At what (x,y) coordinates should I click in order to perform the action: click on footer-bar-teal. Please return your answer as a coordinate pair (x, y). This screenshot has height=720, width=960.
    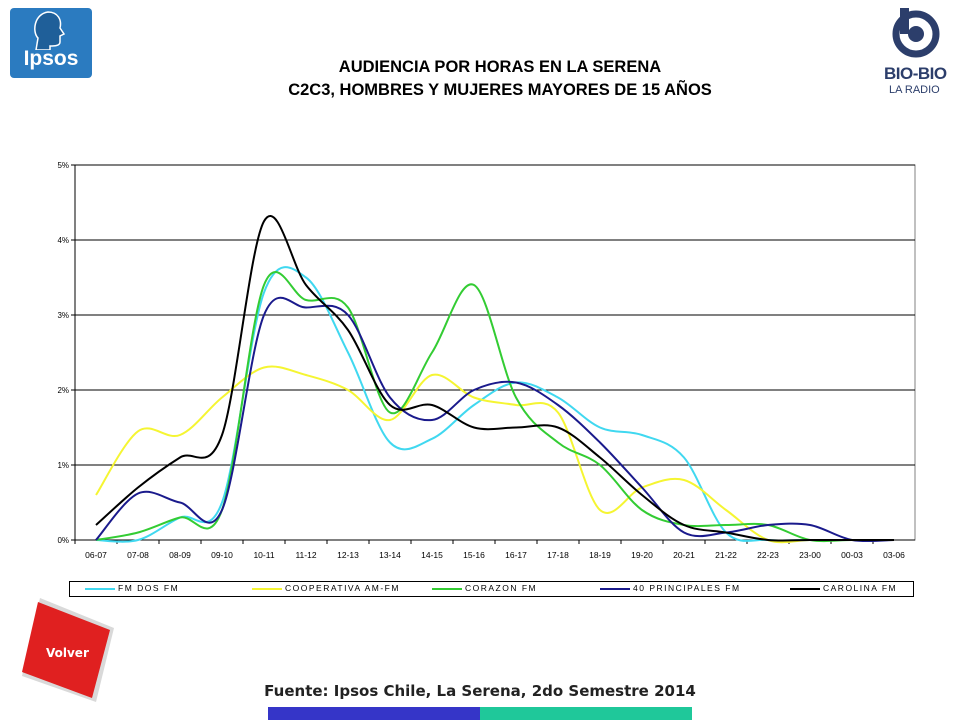
    Looking at the image, I should click on (586, 713).